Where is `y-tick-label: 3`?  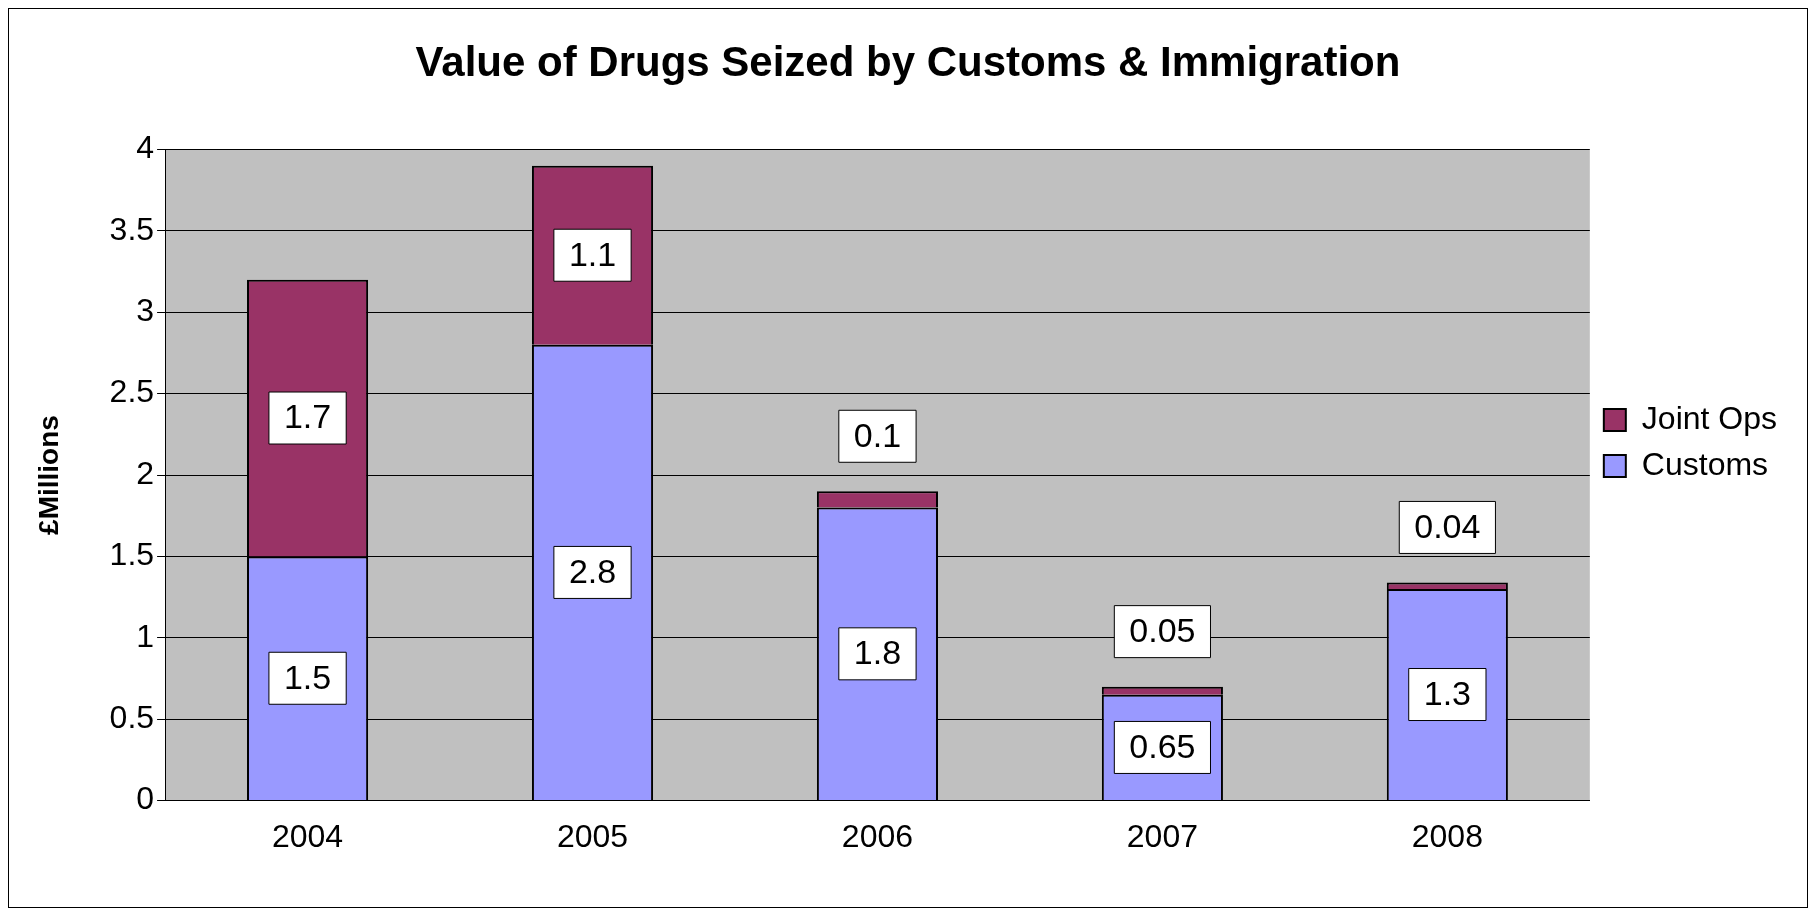
y-tick-label: 3 is located at coordinates (145, 310).